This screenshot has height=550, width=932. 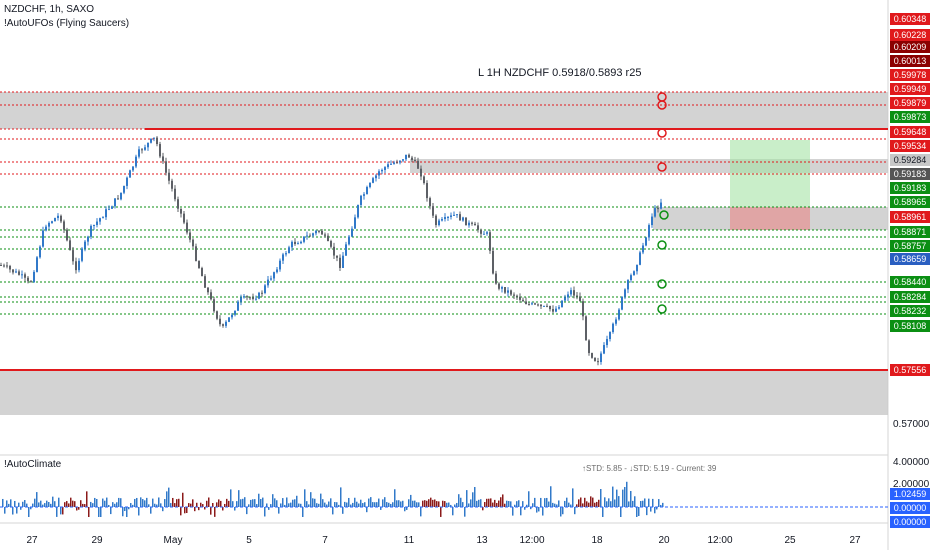 What do you see at coordinates (770, 218) in the screenshot?
I see `stop-box` at bounding box center [770, 218].